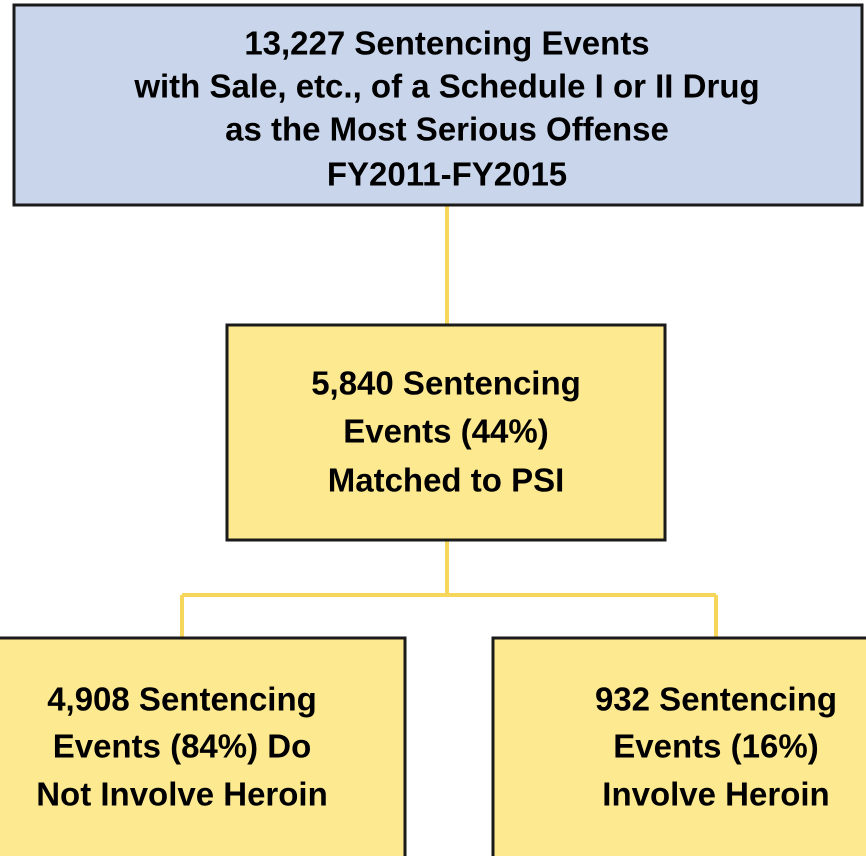 Image resolution: width=866 pixels, height=856 pixels. What do you see at coordinates (449, 589) in the screenshot?
I see `connector` at bounding box center [449, 589].